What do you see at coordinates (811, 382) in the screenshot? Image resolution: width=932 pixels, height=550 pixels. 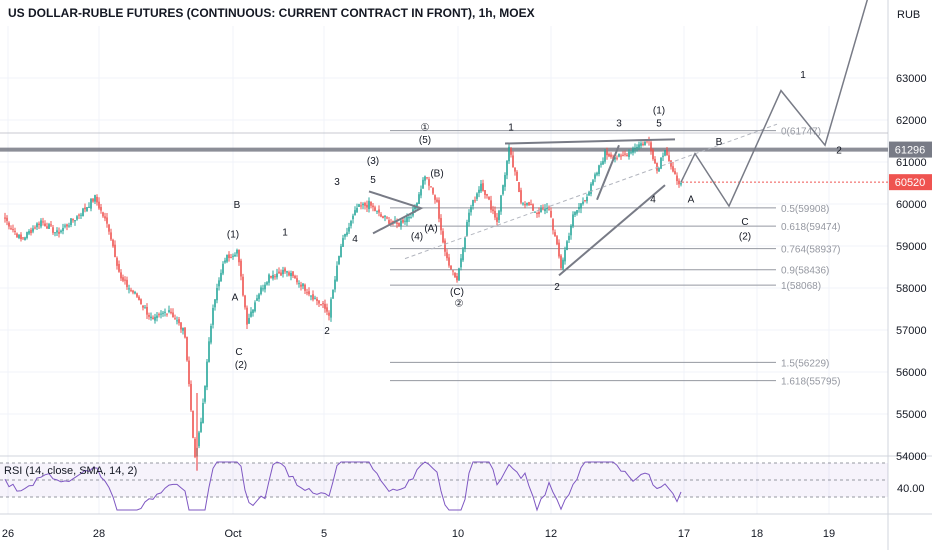 I see `fib-level-label: 1.618(55795)` at bounding box center [811, 382].